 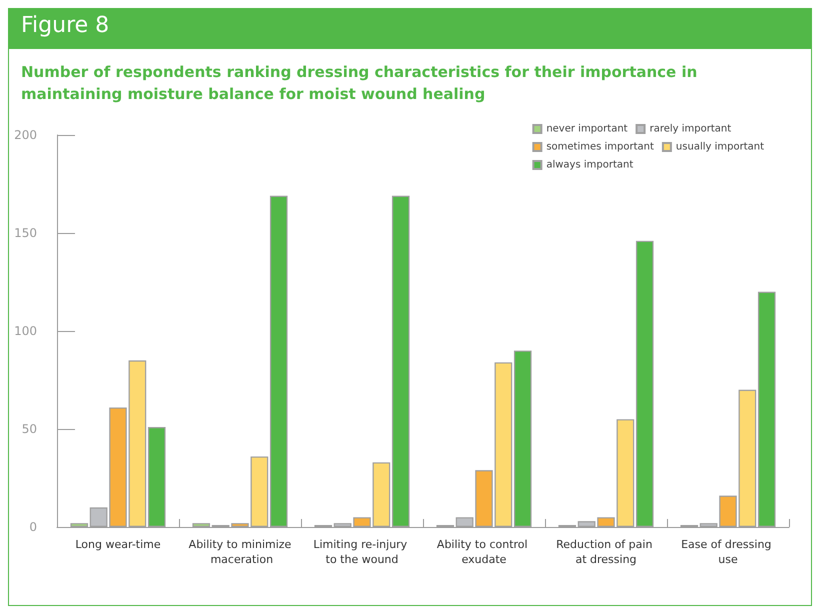 I want to click on x-tick-label: Long wear-time, so click(x=118, y=544).